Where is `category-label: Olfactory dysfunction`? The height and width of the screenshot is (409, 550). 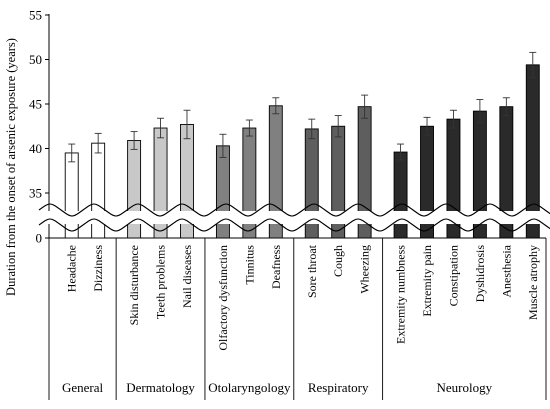
category-label: Olfactory dysfunction is located at coordinates (223, 298).